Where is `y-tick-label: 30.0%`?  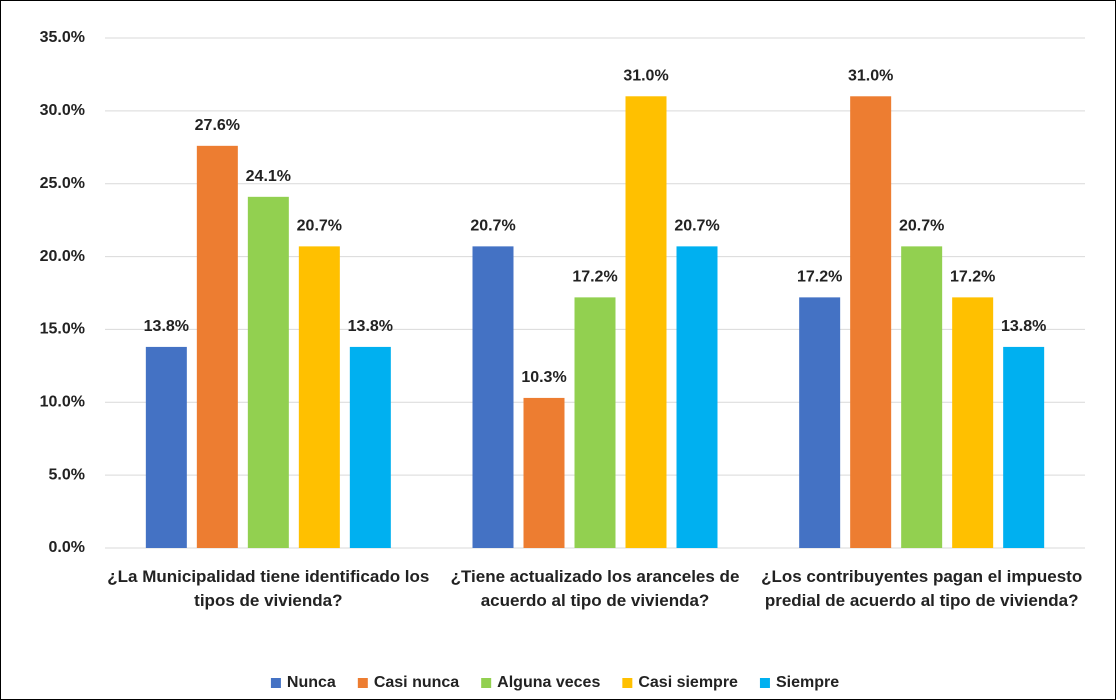
y-tick-label: 30.0% is located at coordinates (62, 110).